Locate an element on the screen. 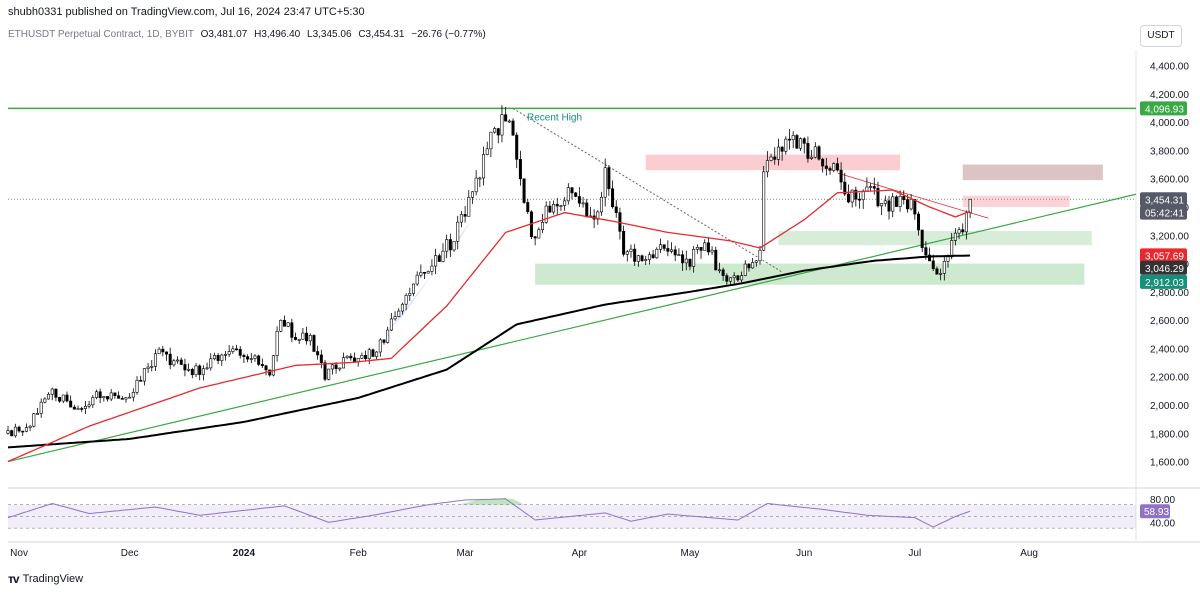  time-tick-label: Apr is located at coordinates (580, 553).